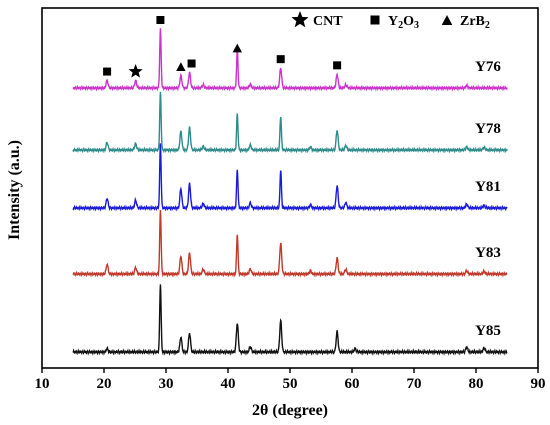 The width and height of the screenshot is (550, 425). Describe the element at coordinates (42, 384) in the screenshot. I see `x-tick-label: 10` at that location.